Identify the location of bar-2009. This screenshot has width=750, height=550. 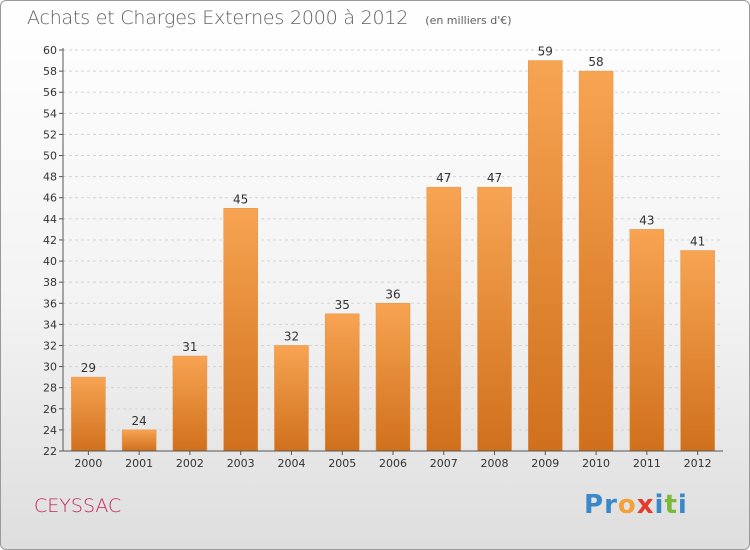
(545, 256).